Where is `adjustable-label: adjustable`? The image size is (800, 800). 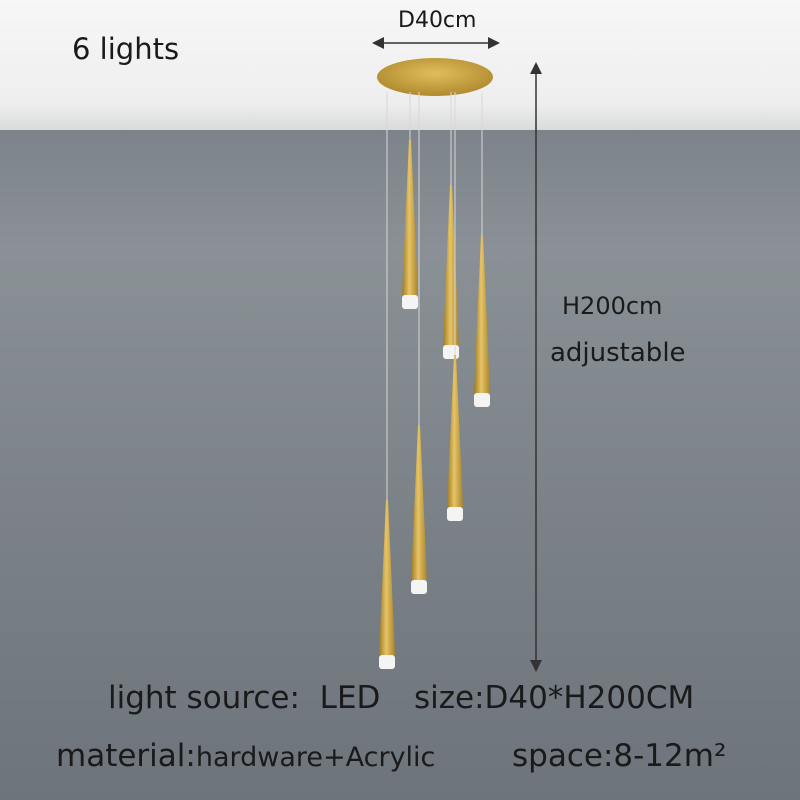 adjustable-label: adjustable is located at coordinates (618, 353).